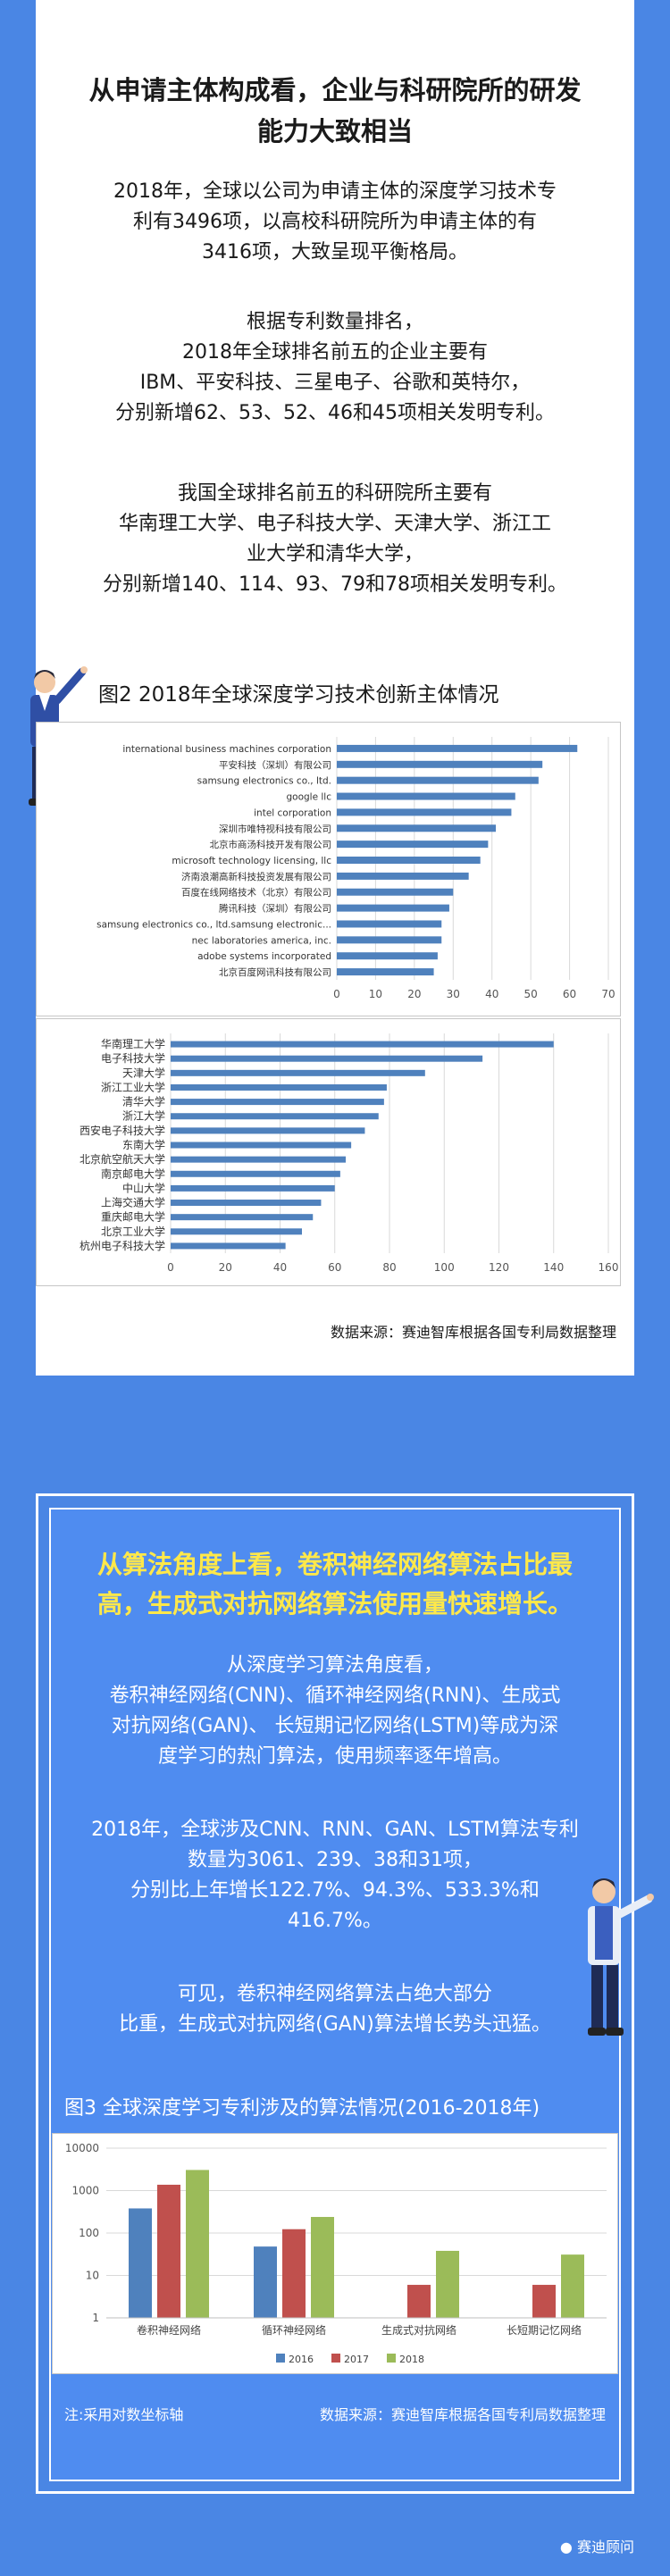 The width and height of the screenshot is (670, 2576). What do you see at coordinates (308, 798) in the screenshot?
I see `category-label: google llc` at bounding box center [308, 798].